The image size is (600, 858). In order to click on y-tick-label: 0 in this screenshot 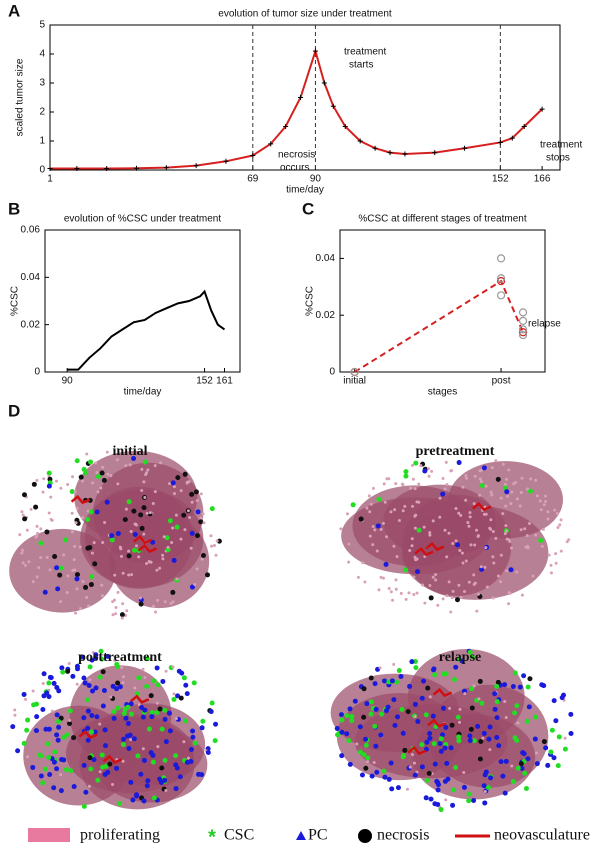, I will do `click(332, 372)`.